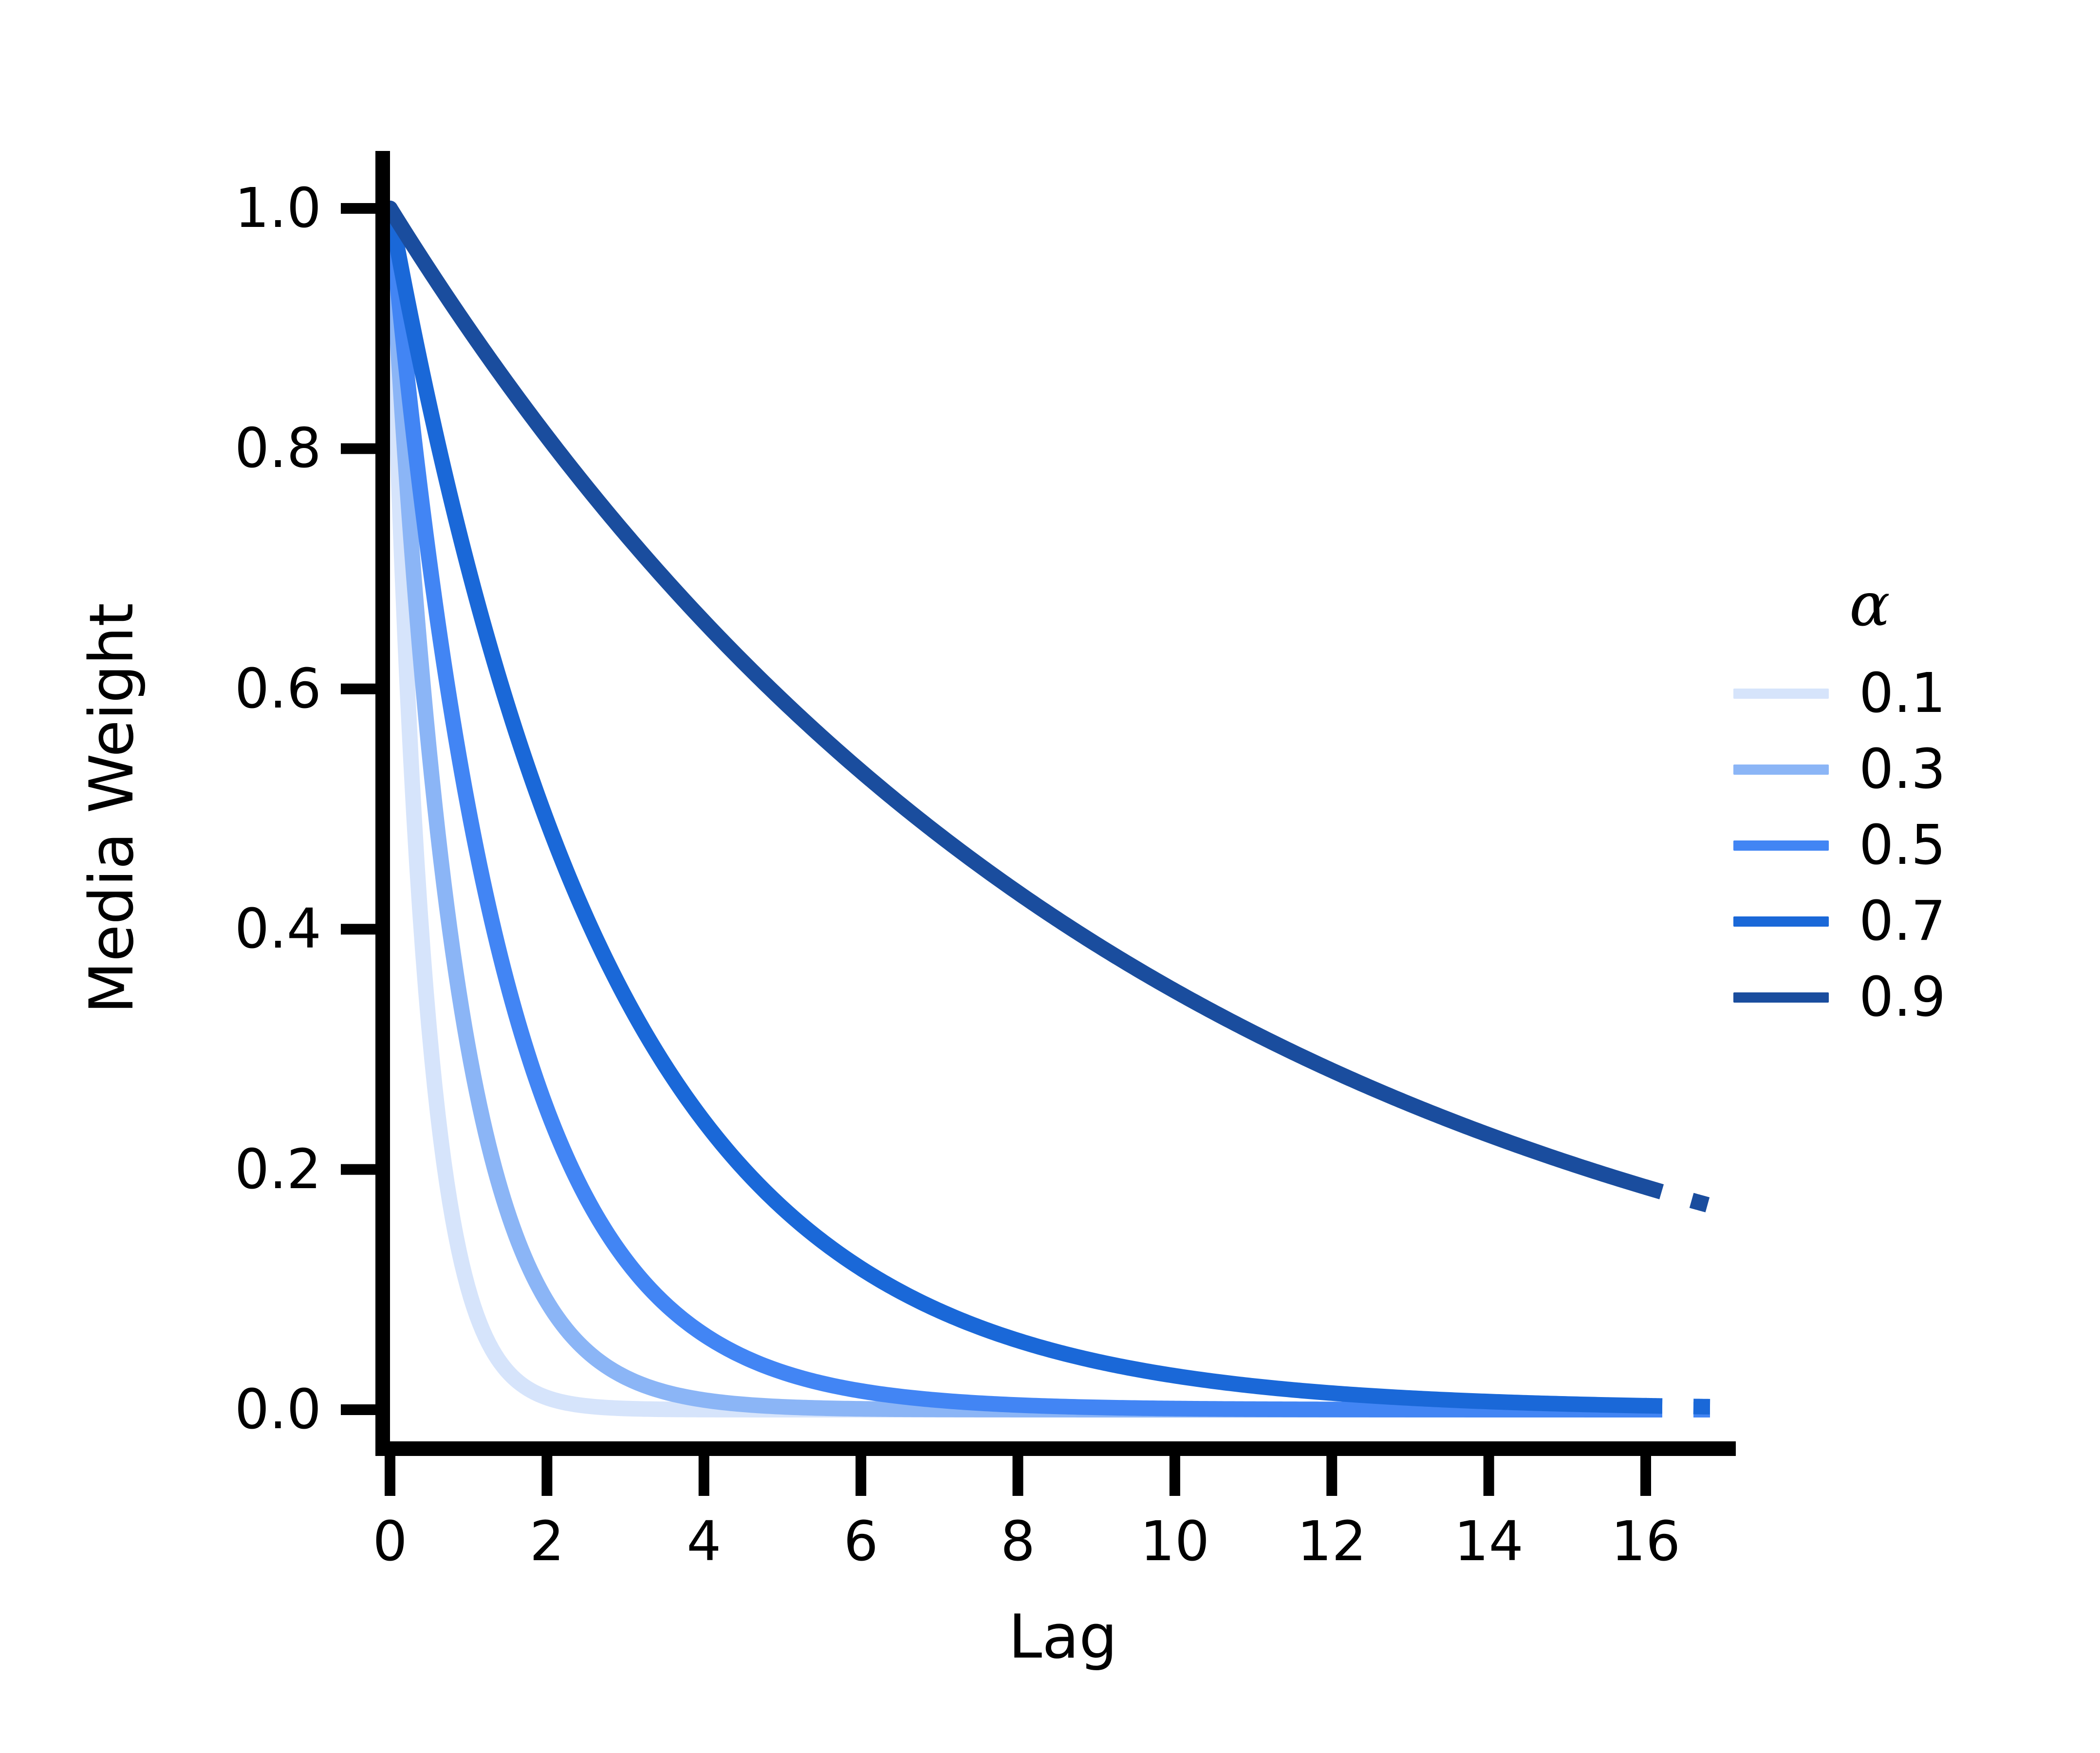 The width and height of the screenshot is (2100, 1753). What do you see at coordinates (547, 1541) in the screenshot?
I see `x-tick-label-1: 2` at bounding box center [547, 1541].